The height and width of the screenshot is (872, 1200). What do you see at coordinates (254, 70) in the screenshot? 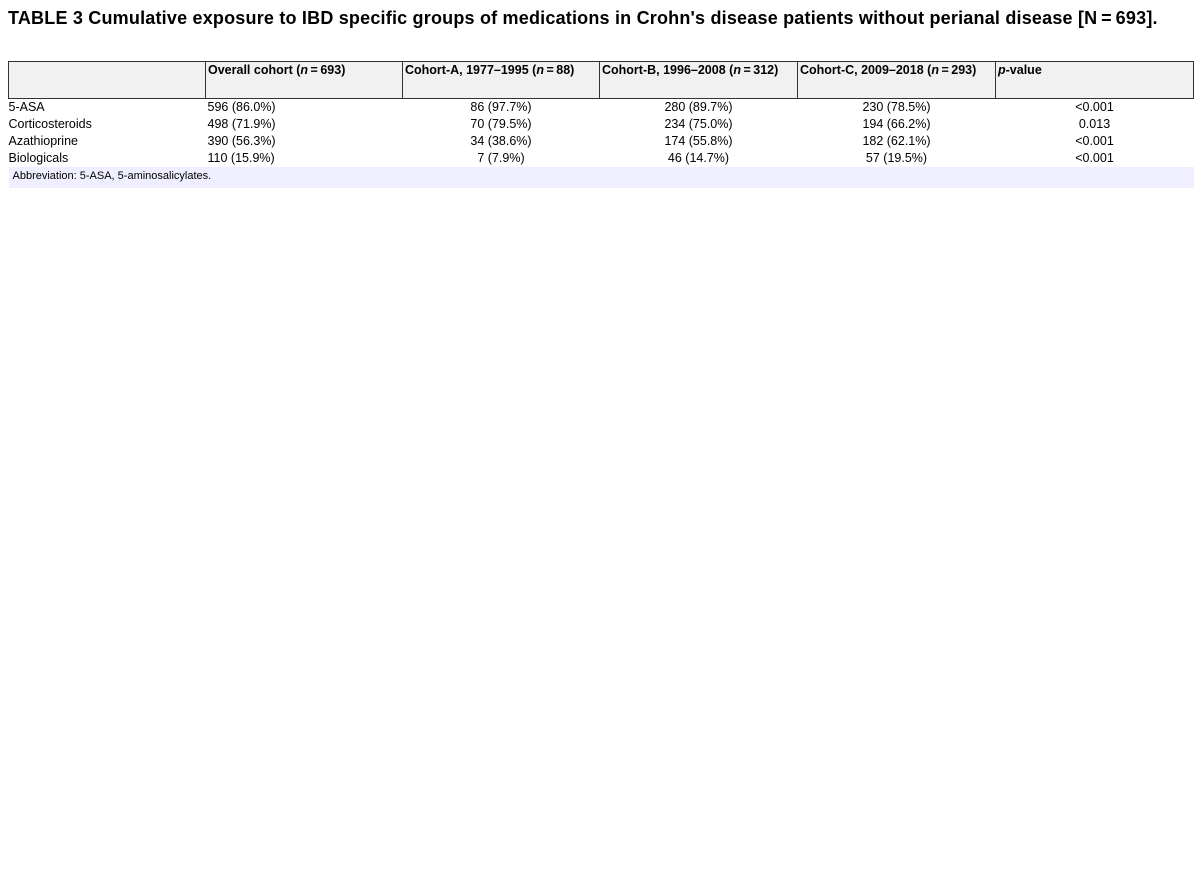
I see `header-overall-cohort-text: Overall cohort (` at bounding box center [254, 70].